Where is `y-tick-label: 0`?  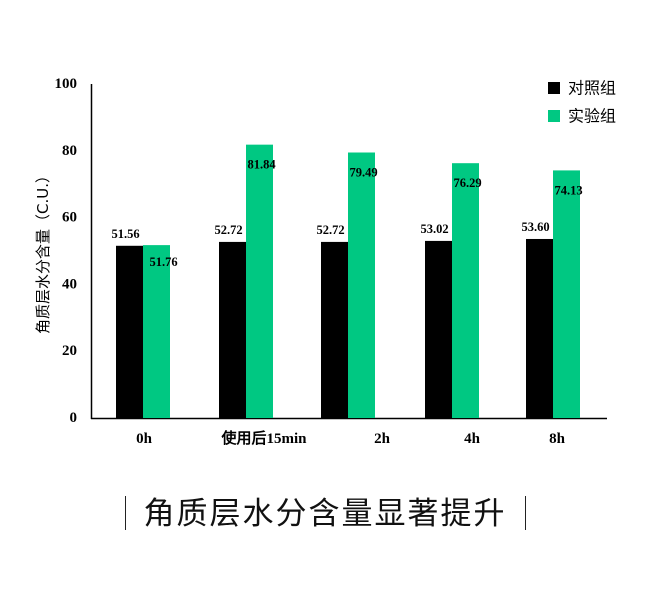 y-tick-label: 0 is located at coordinates (74, 418).